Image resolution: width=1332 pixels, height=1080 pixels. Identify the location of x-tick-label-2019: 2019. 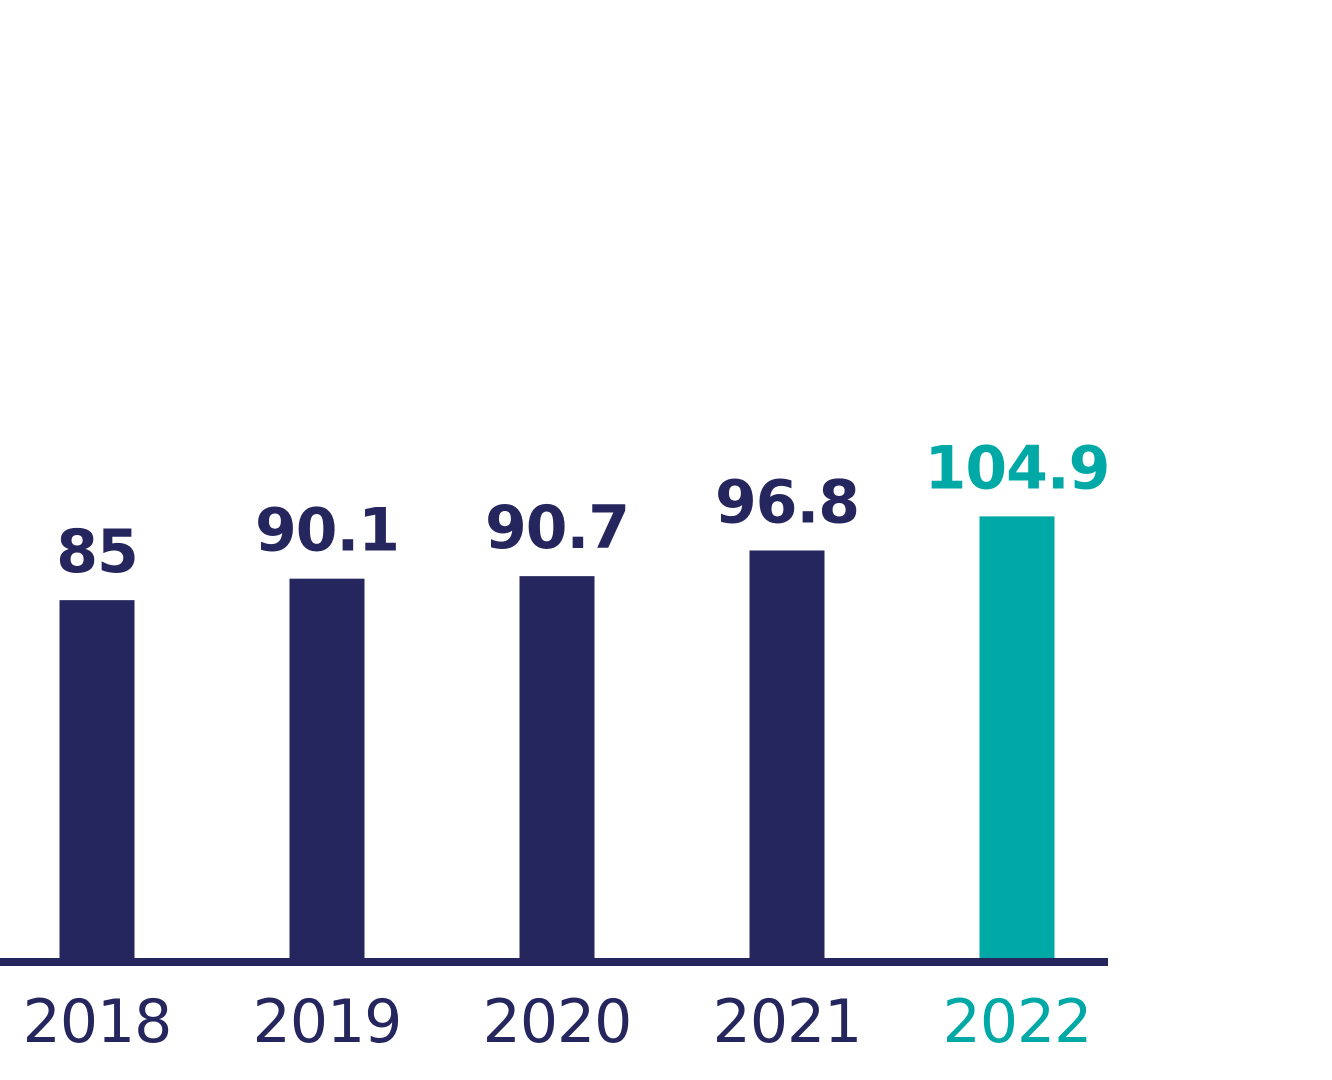
(327, 1022).